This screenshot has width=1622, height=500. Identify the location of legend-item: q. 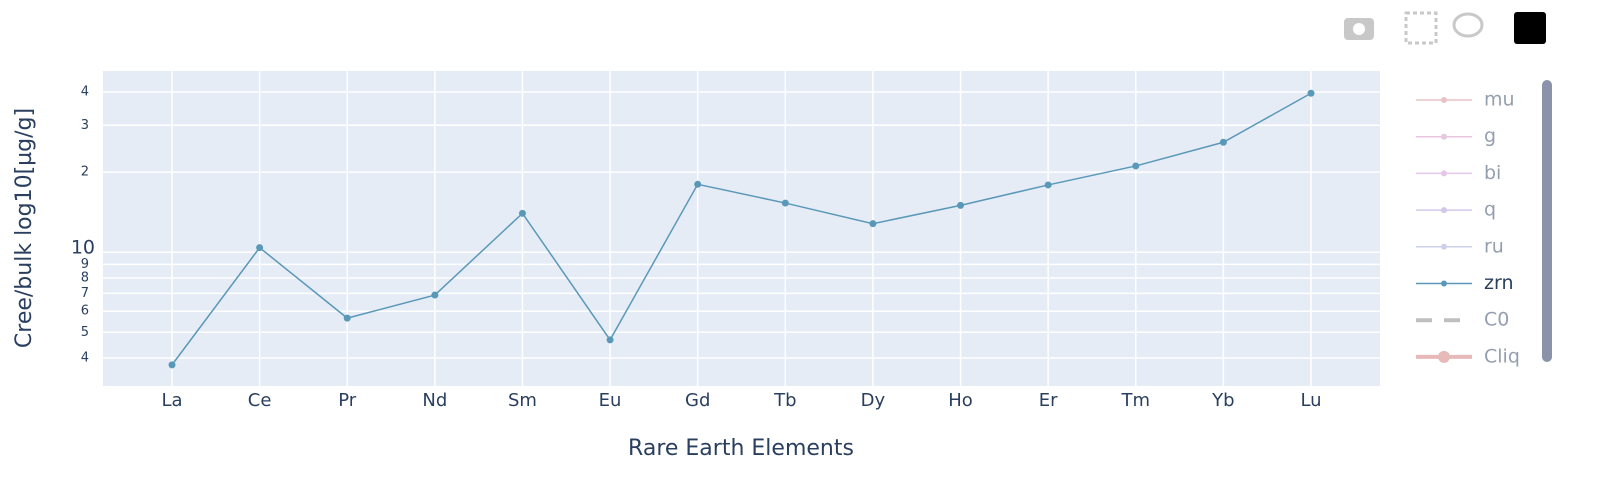
(1456, 210).